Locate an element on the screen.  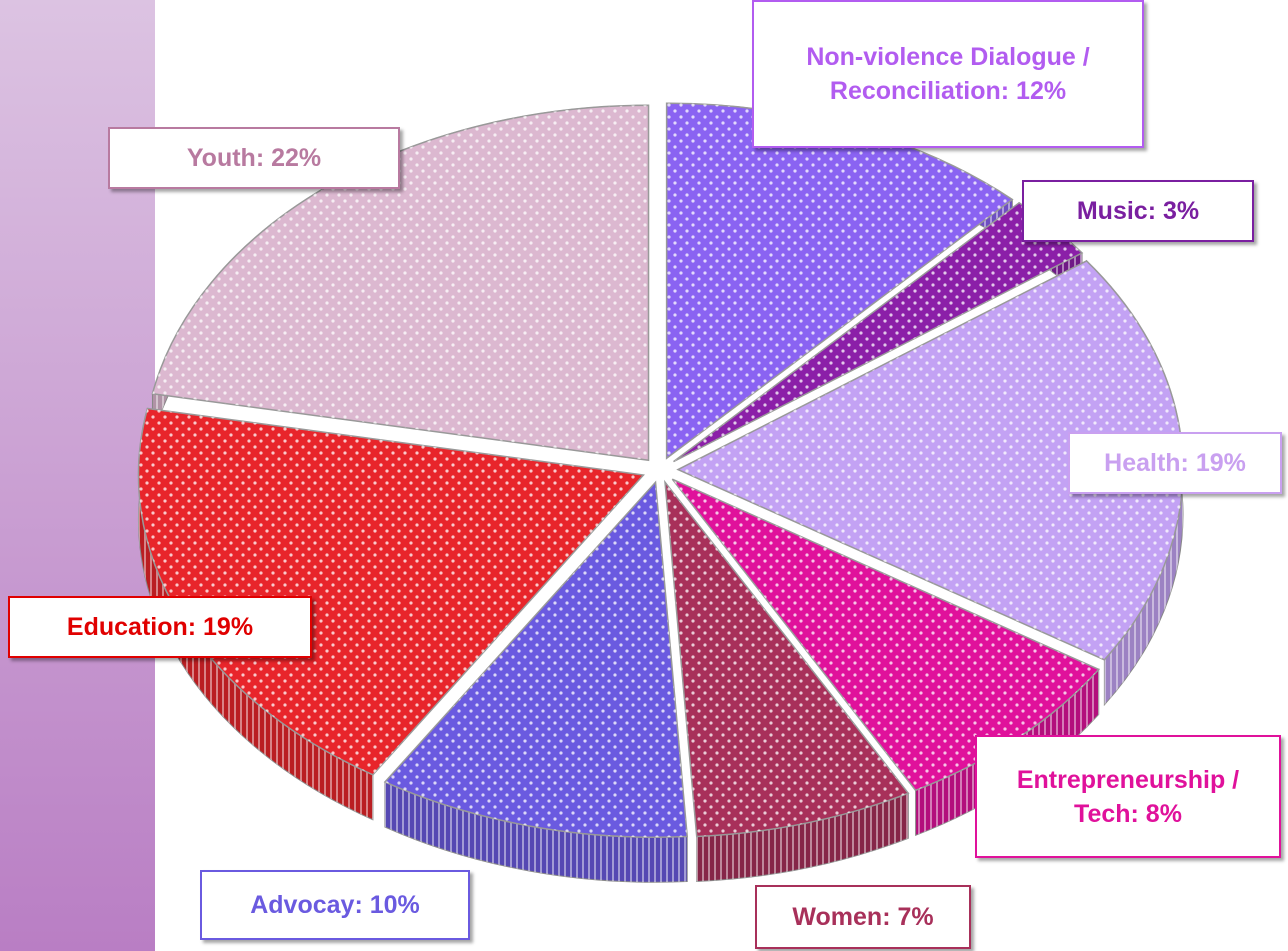
data-label: Health: 19% is located at coordinates (1175, 463).